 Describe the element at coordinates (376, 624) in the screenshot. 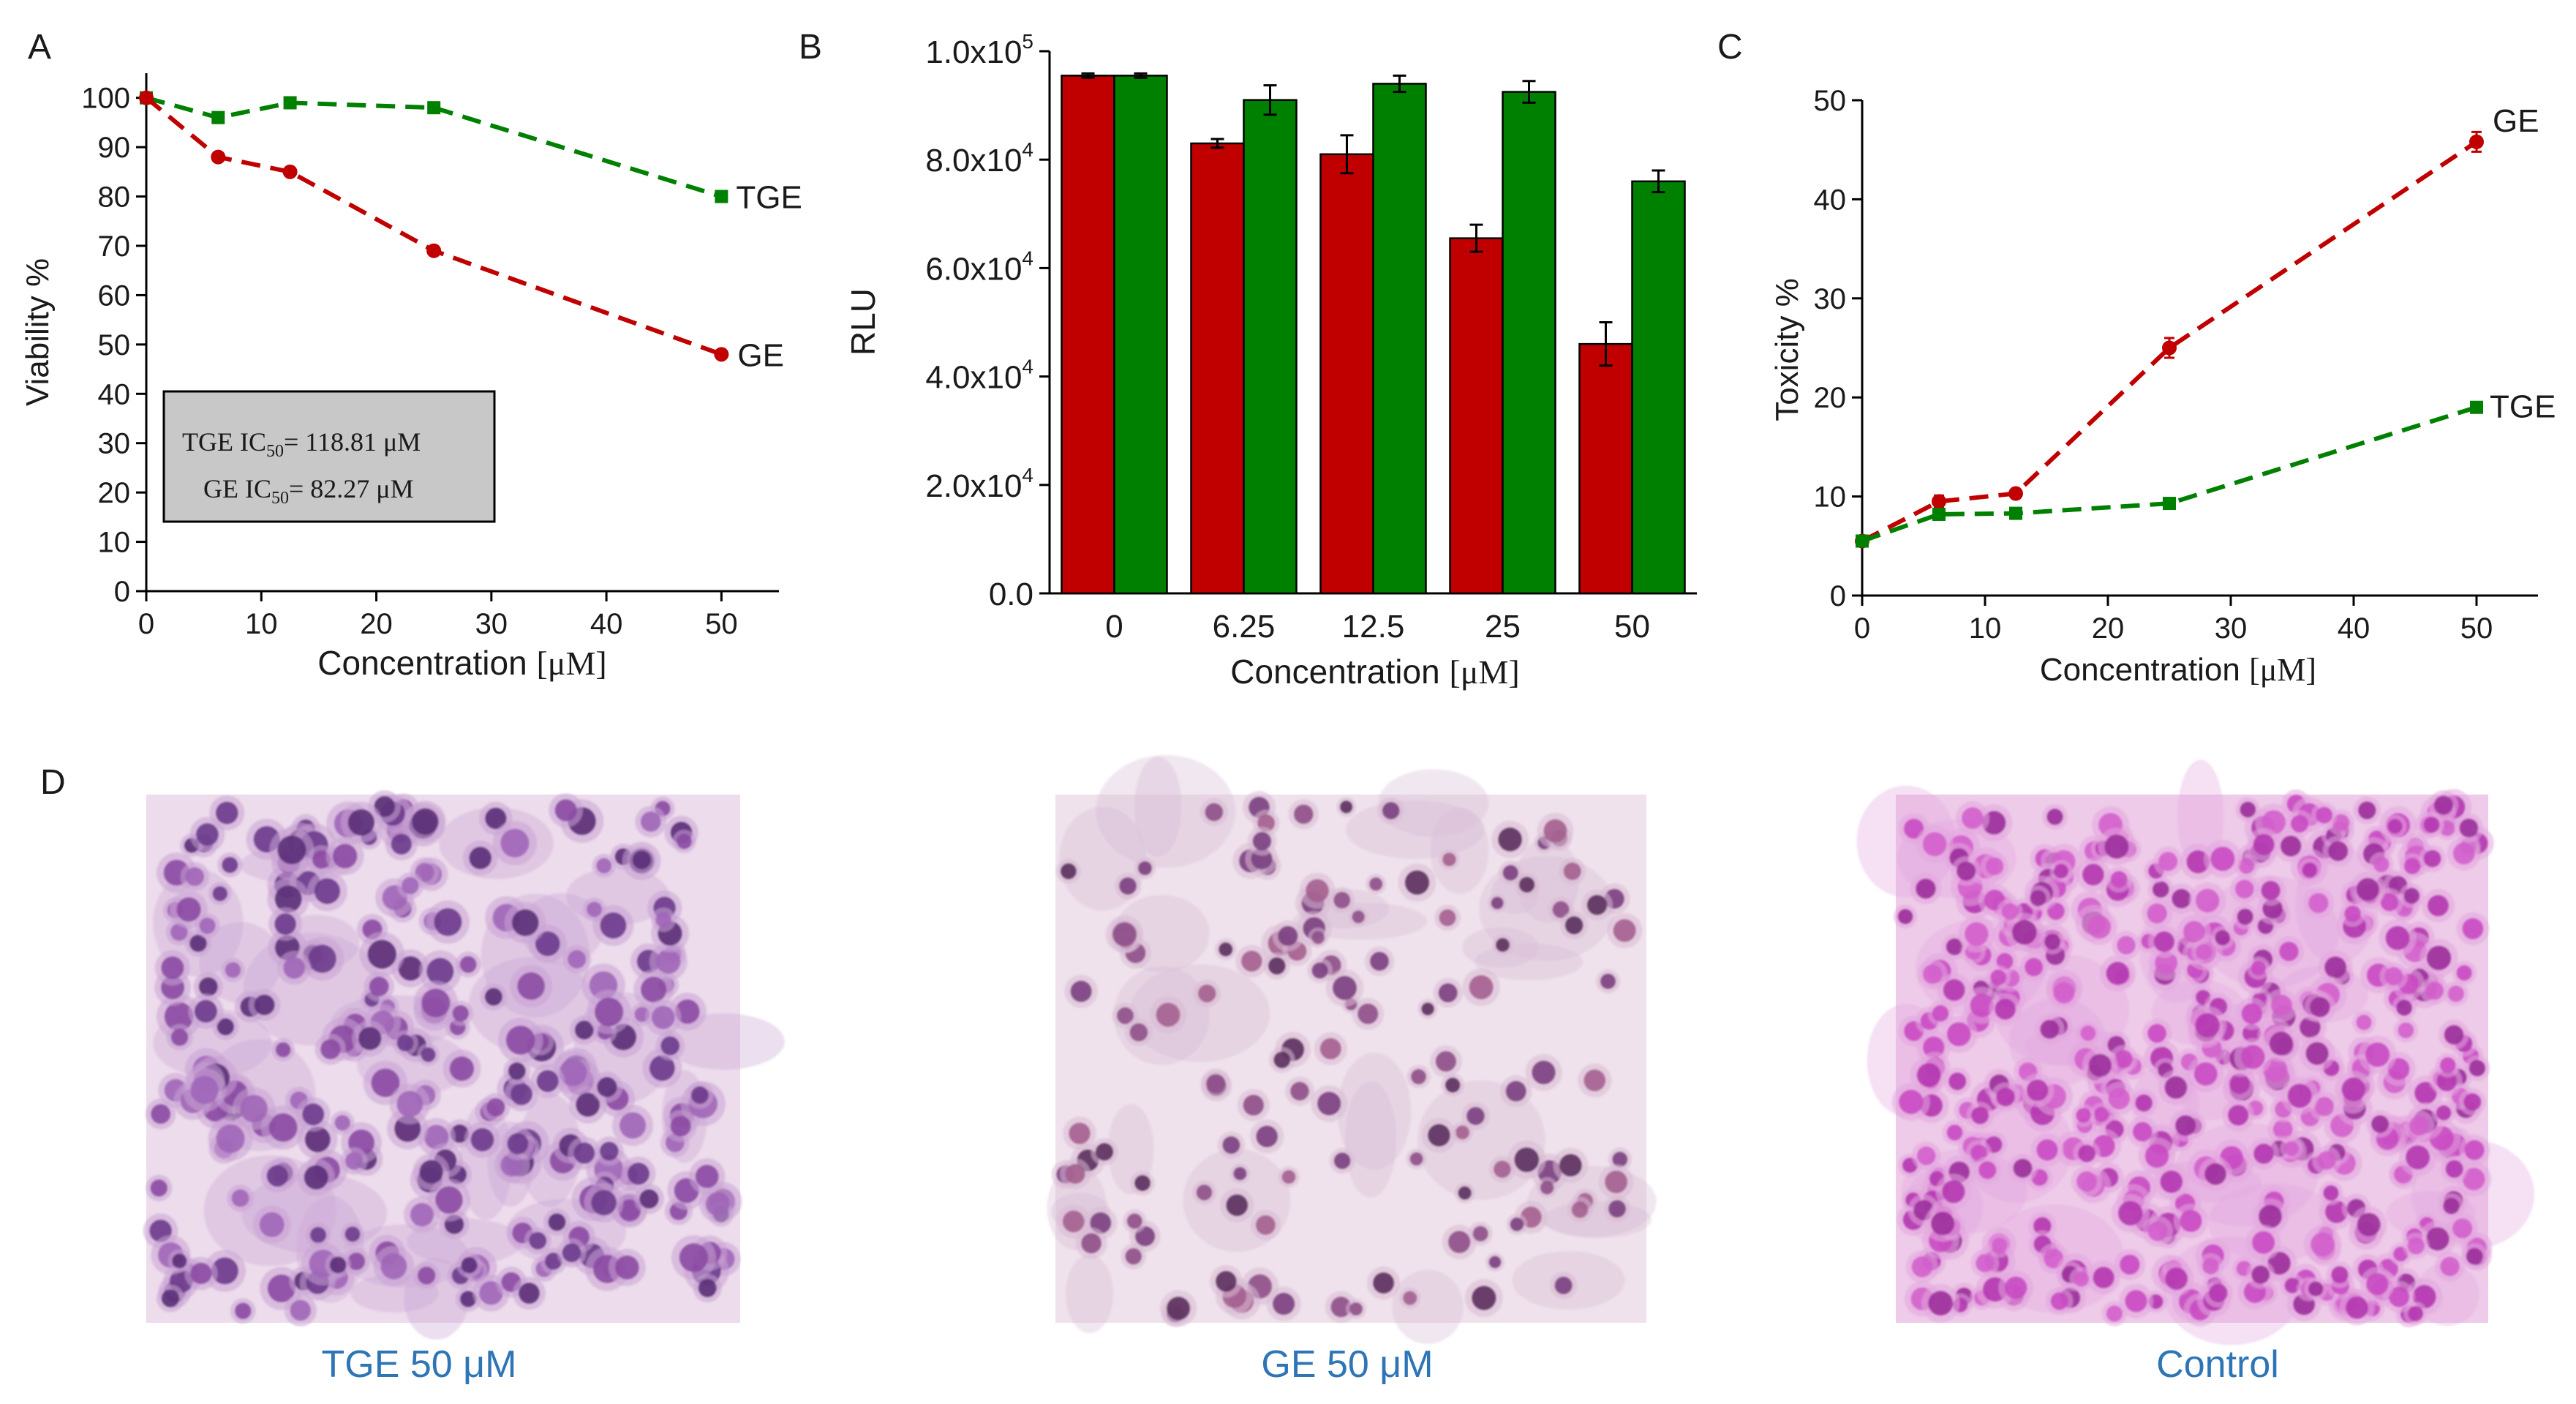

I see `panel-a-x-tick-label: 20` at that location.